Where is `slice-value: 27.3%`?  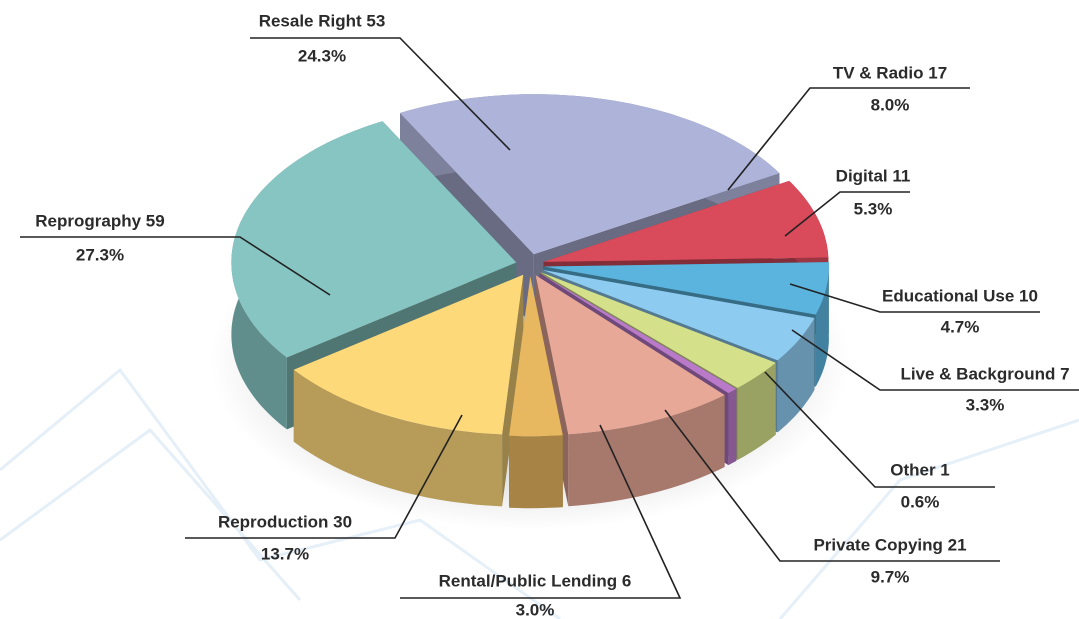
slice-value: 27.3% is located at coordinates (100, 254).